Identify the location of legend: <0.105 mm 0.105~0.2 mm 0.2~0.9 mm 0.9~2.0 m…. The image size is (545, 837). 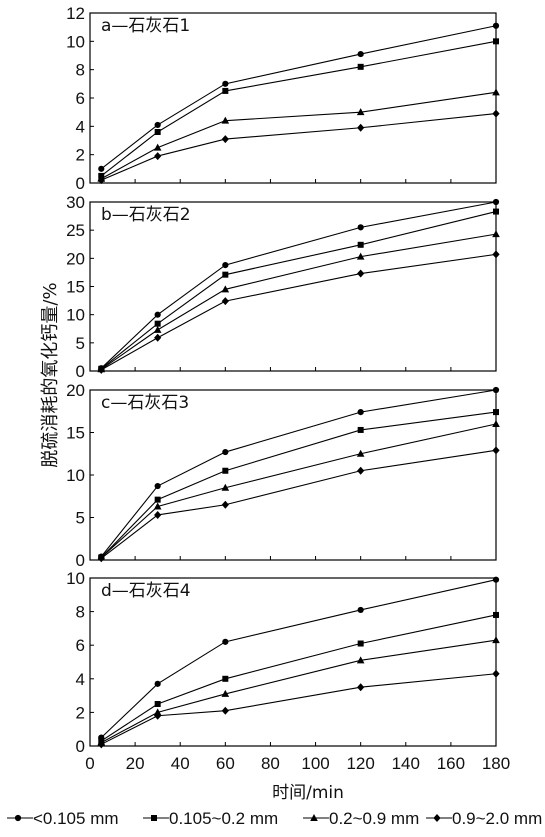
(274, 818).